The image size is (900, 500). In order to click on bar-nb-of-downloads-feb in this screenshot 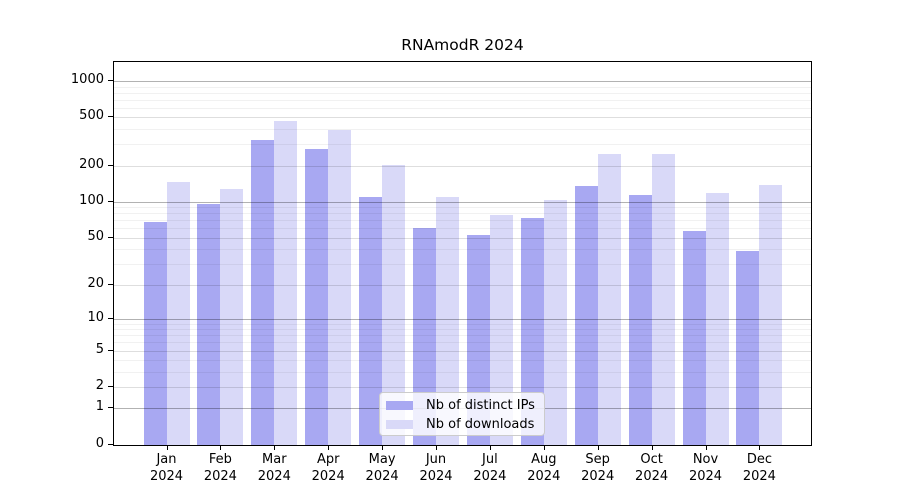, I will do `click(232, 317)`.